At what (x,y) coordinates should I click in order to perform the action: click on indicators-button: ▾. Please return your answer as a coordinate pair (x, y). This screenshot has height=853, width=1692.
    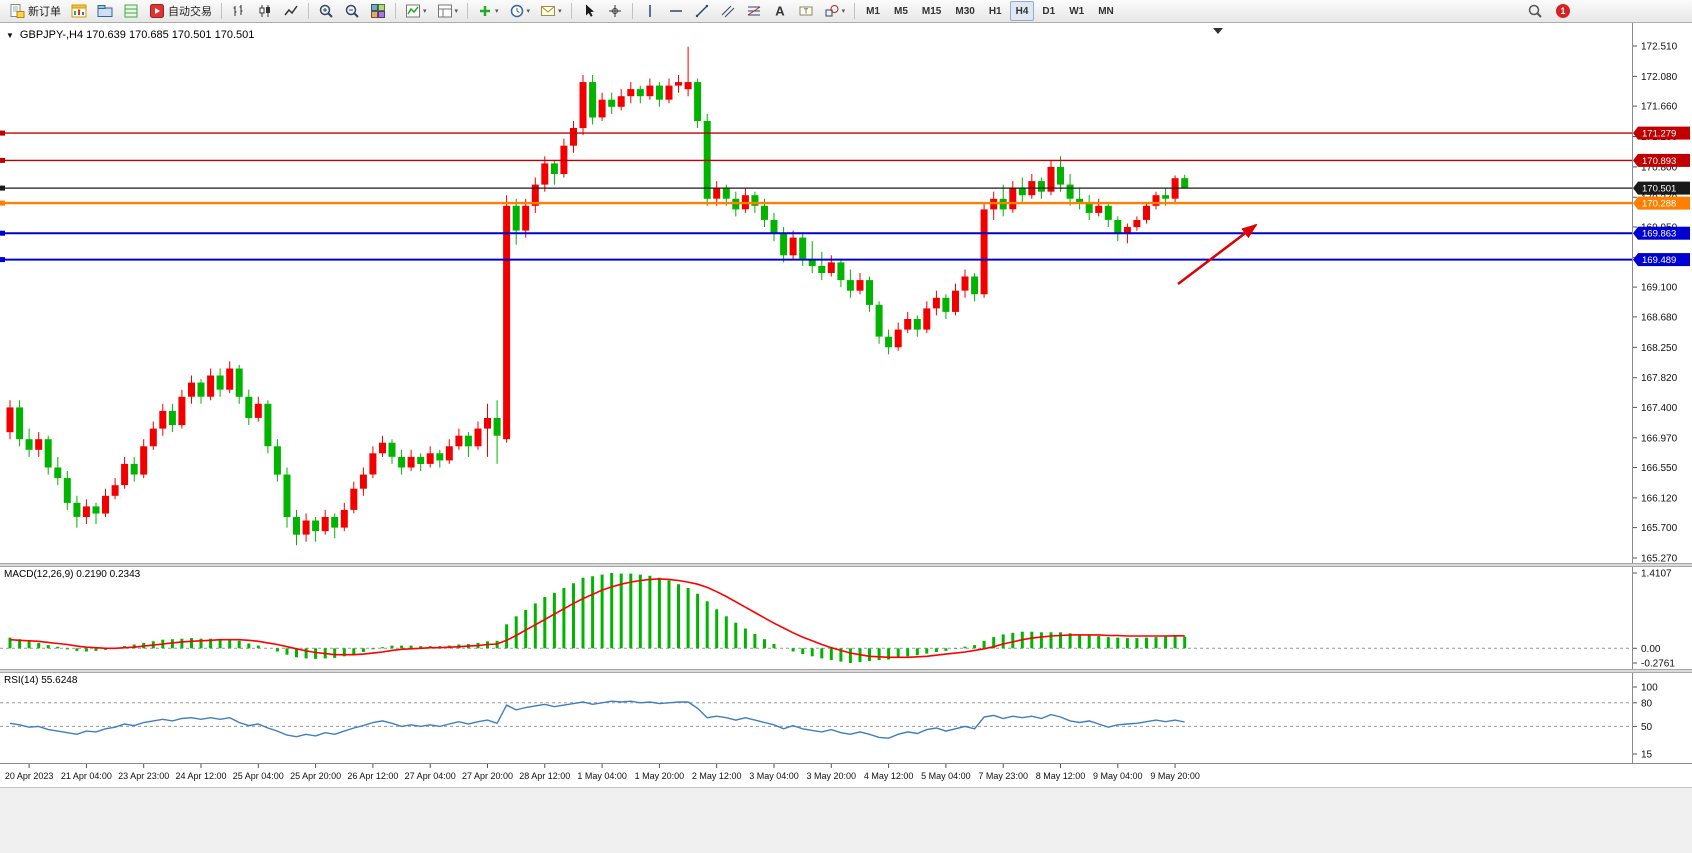
    Looking at the image, I should click on (416, 11).